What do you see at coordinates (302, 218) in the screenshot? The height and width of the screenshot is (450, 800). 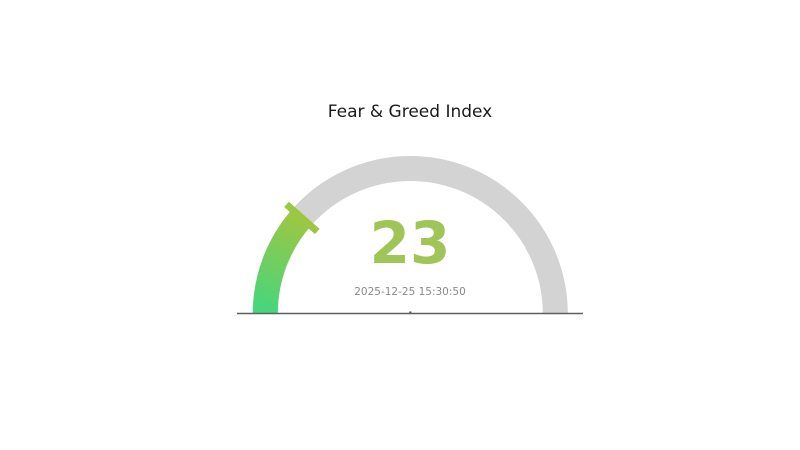 I see `gauge-pointer-tick` at bounding box center [302, 218].